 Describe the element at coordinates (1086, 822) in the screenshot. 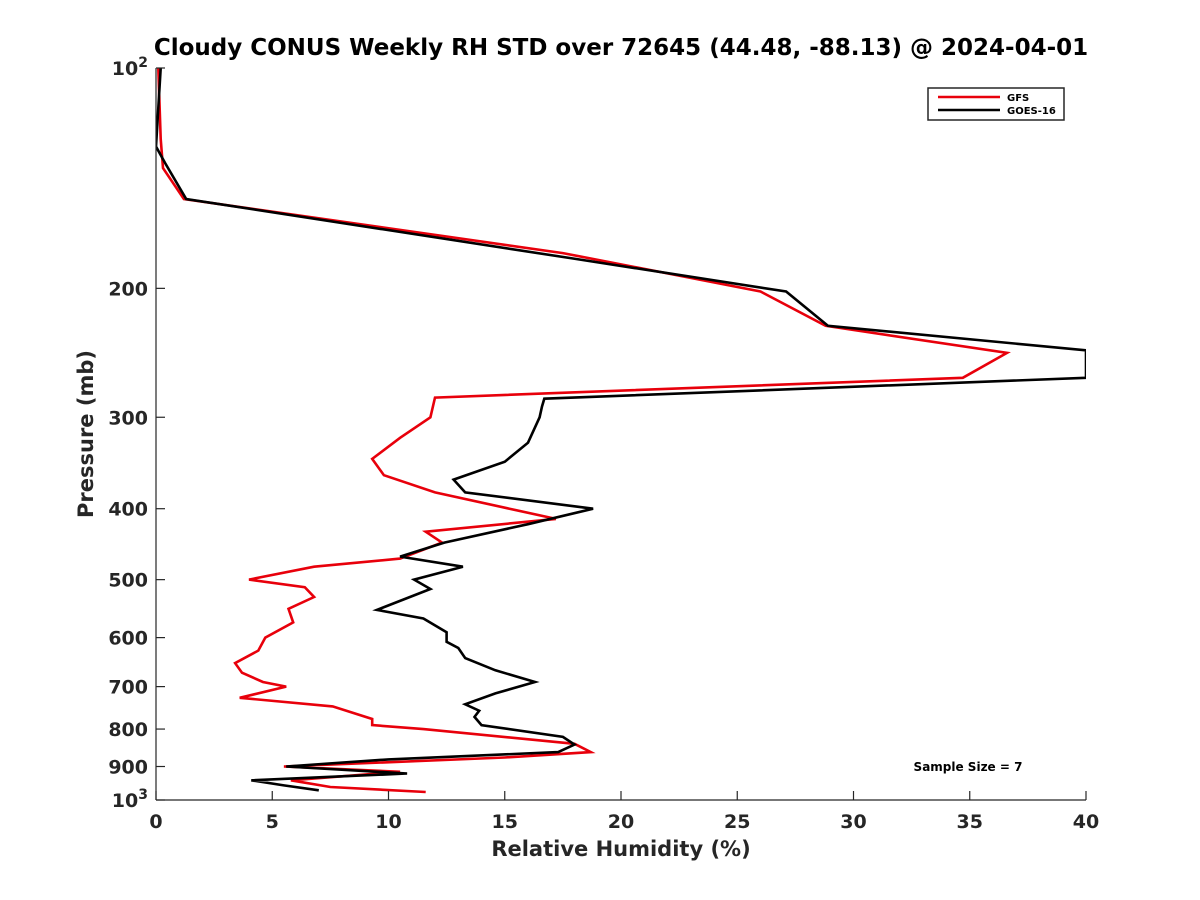

I see `x-tick-label: 40` at that location.